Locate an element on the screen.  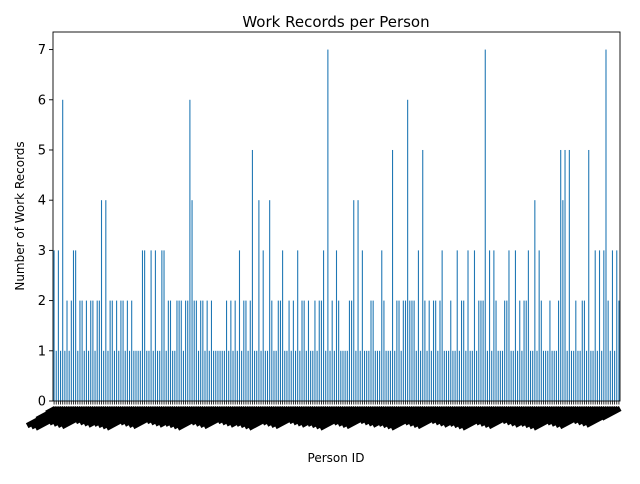
x-tick-label-mark is located at coordinates (611, 413).